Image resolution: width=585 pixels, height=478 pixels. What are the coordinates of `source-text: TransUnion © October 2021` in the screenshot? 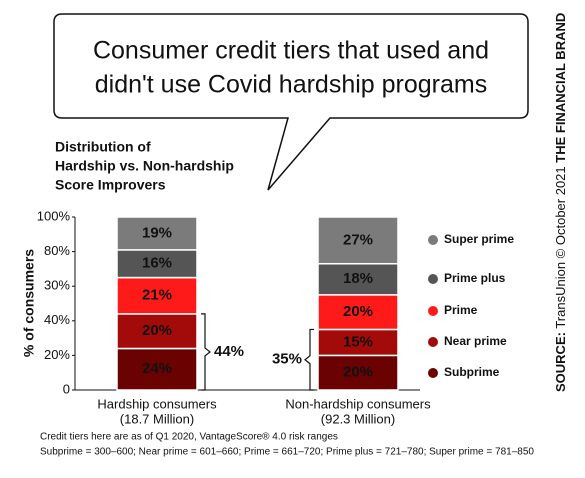 It's located at (560, 247).